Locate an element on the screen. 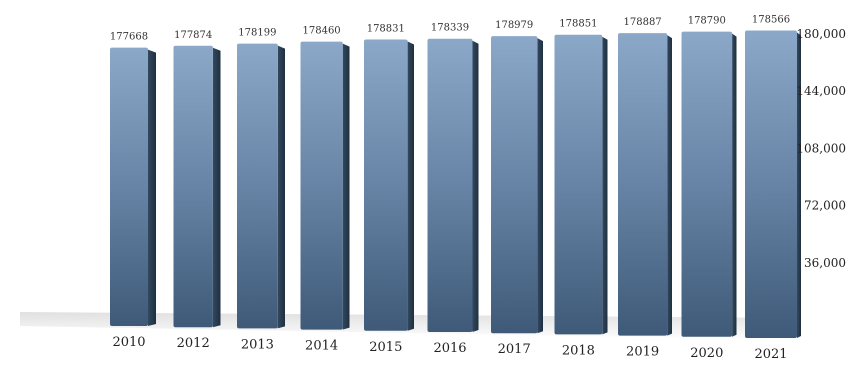 The image size is (860, 370). category-label-2013: 2013 is located at coordinates (257, 344).